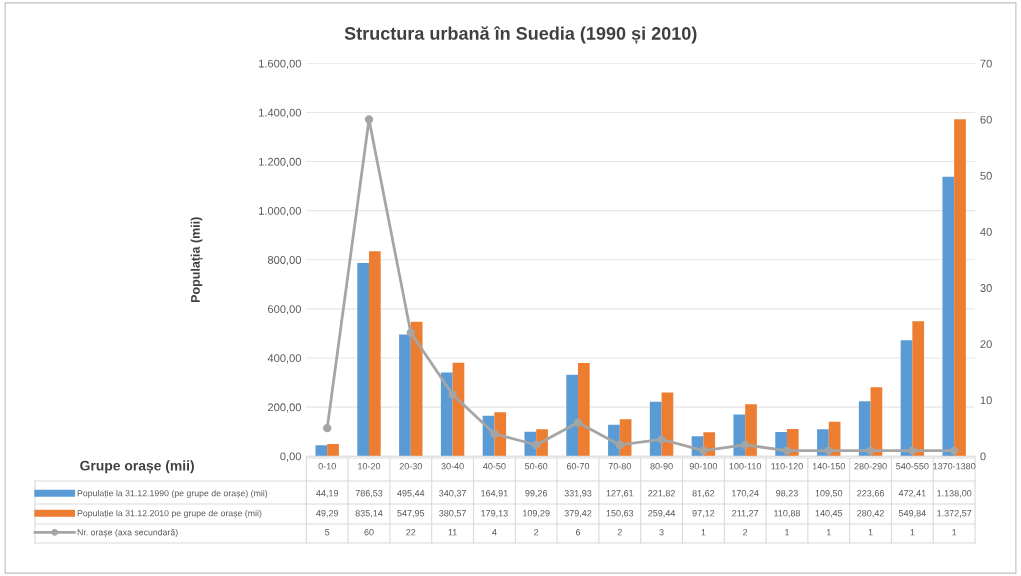  Describe the element at coordinates (196, 259) in the screenshot. I see `y-axis-title: Populația (mii)` at that location.